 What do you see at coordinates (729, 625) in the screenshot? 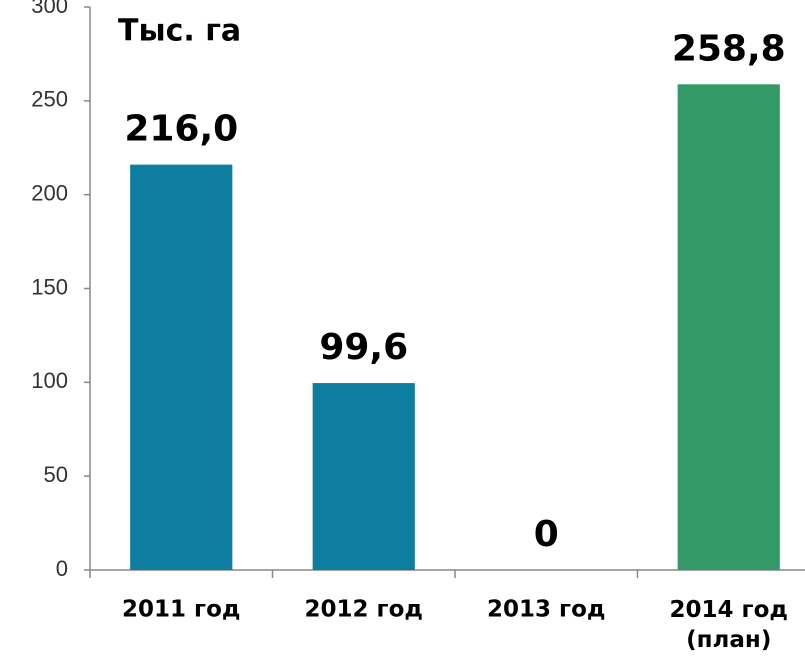
I see `x-tick-label: 2014 год (план)` at bounding box center [729, 625].